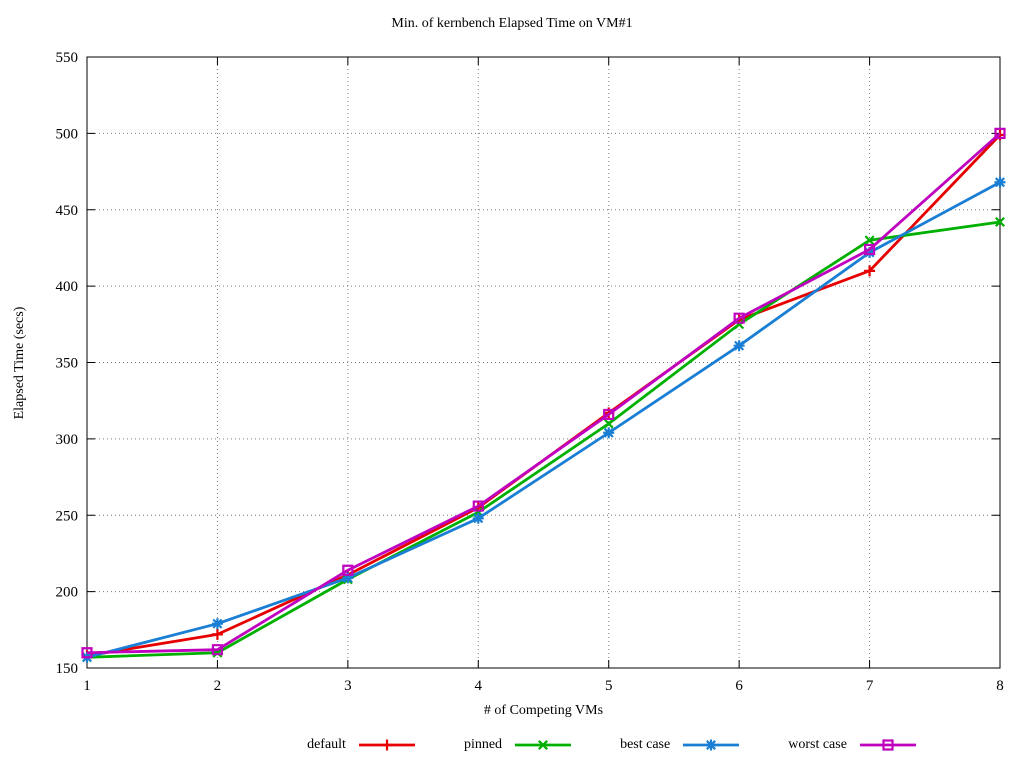 The width and height of the screenshot is (1024, 768). What do you see at coordinates (326, 744) in the screenshot?
I see `legend-label: default` at bounding box center [326, 744].